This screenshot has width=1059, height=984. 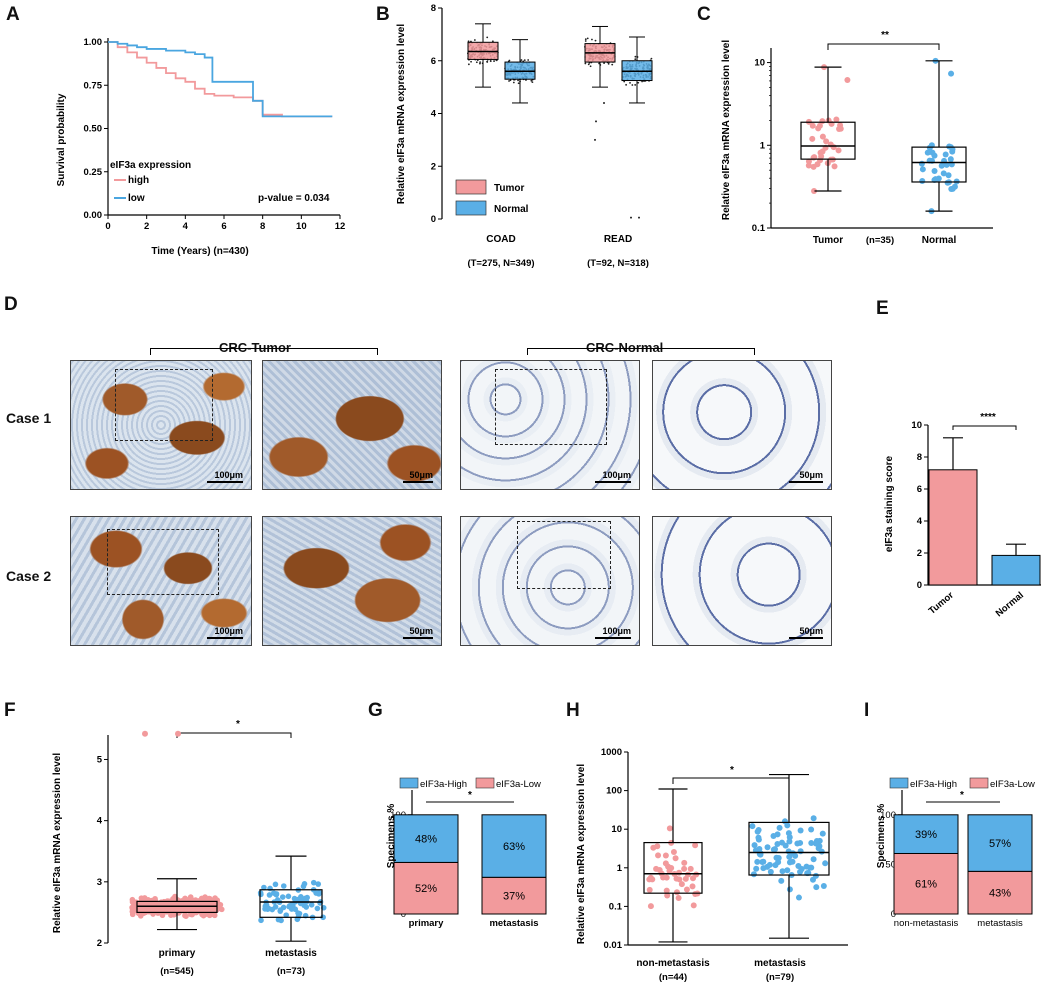 What do you see at coordinates (926, 835) in the screenshot?
I see `chart-i-label-high-0: 39%` at bounding box center [926, 835].